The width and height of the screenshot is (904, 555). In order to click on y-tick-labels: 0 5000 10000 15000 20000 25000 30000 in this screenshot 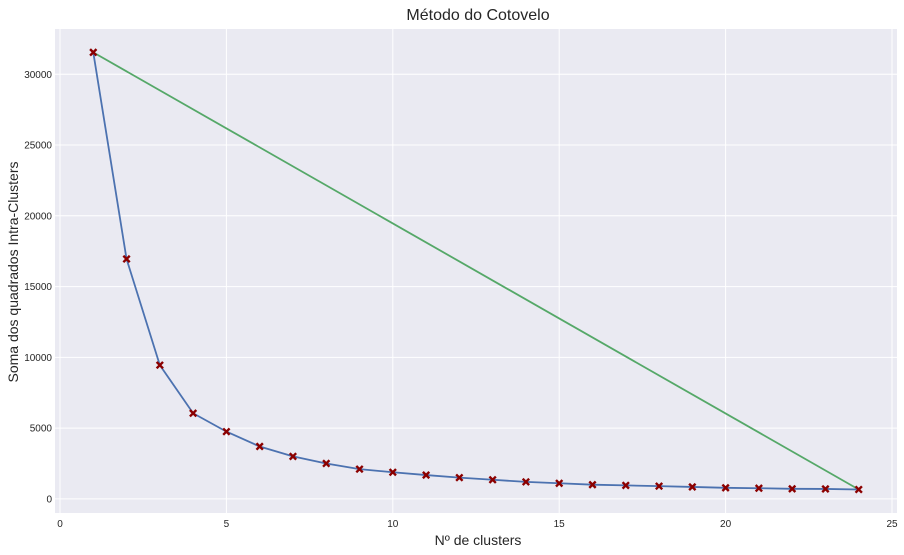, I will do `click(38, 288)`.